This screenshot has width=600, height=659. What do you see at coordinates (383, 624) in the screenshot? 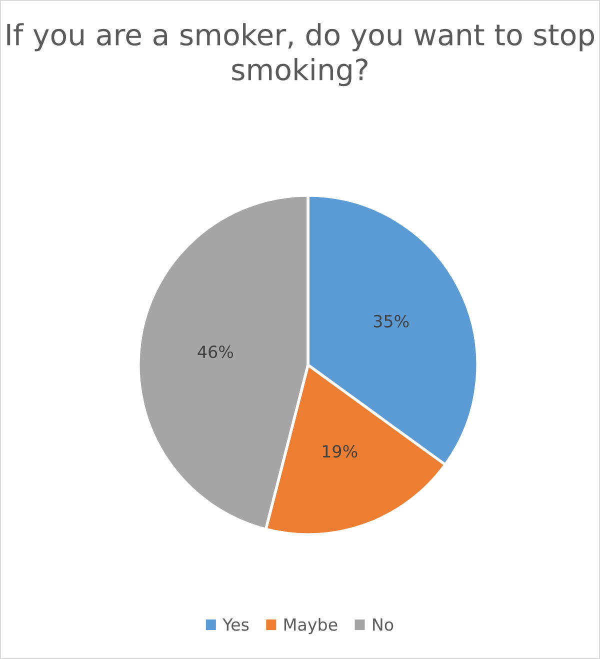
I see `legend-label: No` at bounding box center [383, 624].